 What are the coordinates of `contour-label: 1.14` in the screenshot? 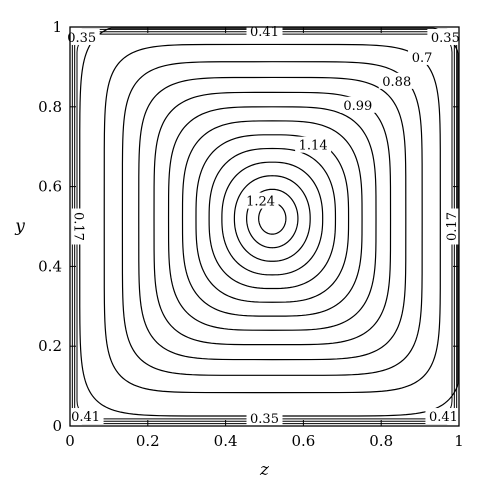 It's located at (313, 145).